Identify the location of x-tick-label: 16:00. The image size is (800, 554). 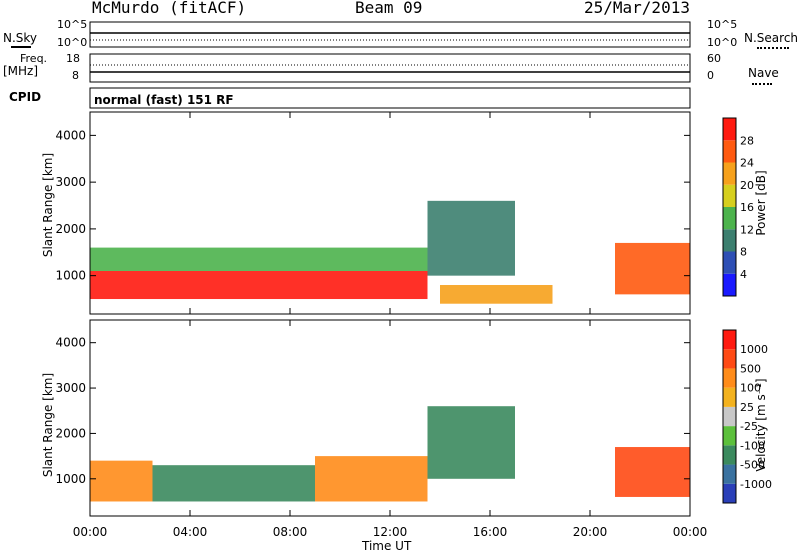
(490, 532).